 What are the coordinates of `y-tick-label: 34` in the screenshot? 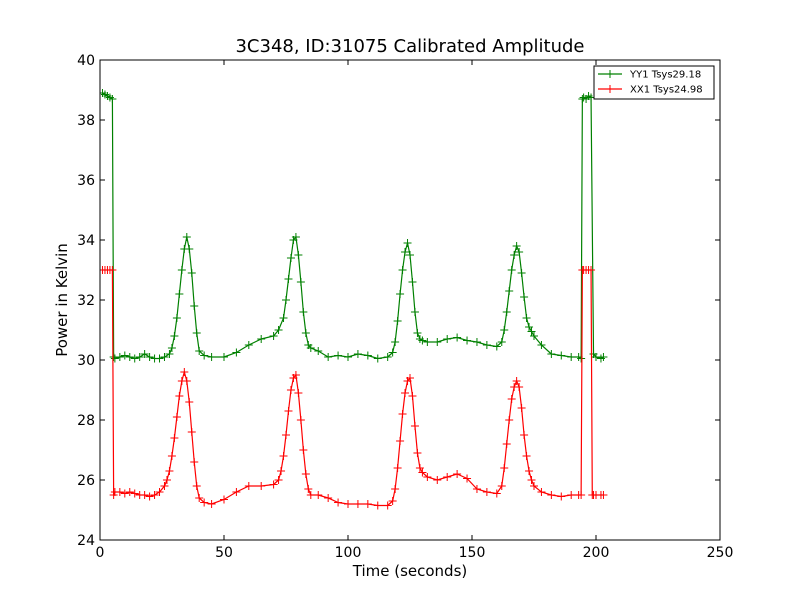 It's located at (86, 241).